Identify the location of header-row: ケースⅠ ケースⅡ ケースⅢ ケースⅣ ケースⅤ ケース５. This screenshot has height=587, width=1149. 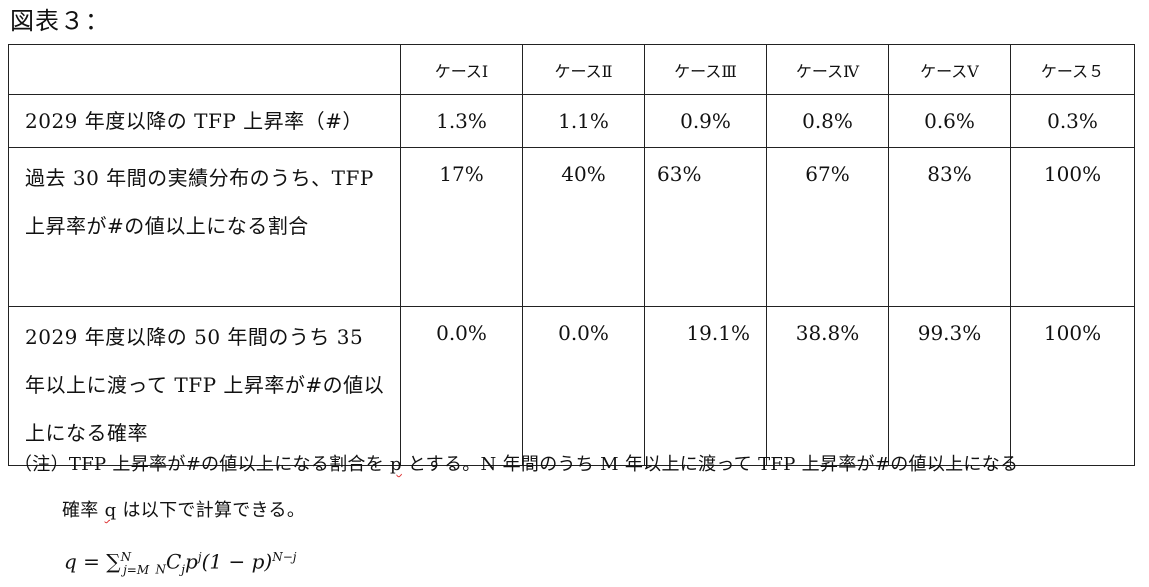
(571, 69).